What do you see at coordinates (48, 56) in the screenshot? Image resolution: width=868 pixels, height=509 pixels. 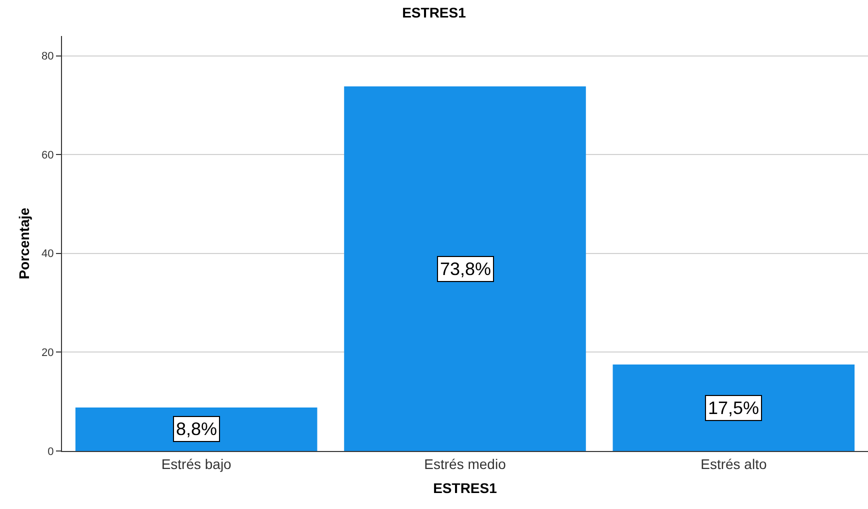 I see `y-tick-label: 80` at bounding box center [48, 56].